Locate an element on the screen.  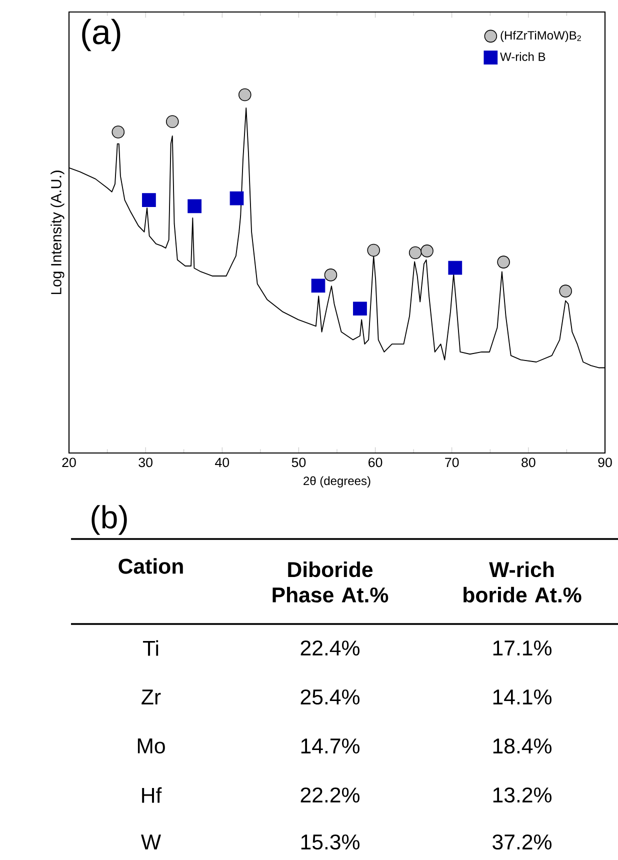
x-tick-label: 30 is located at coordinates (145, 463).